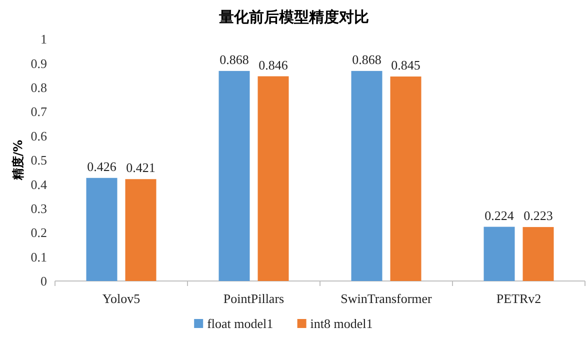 The image size is (588, 342). I want to click on data-label: 0.421, so click(141, 168).